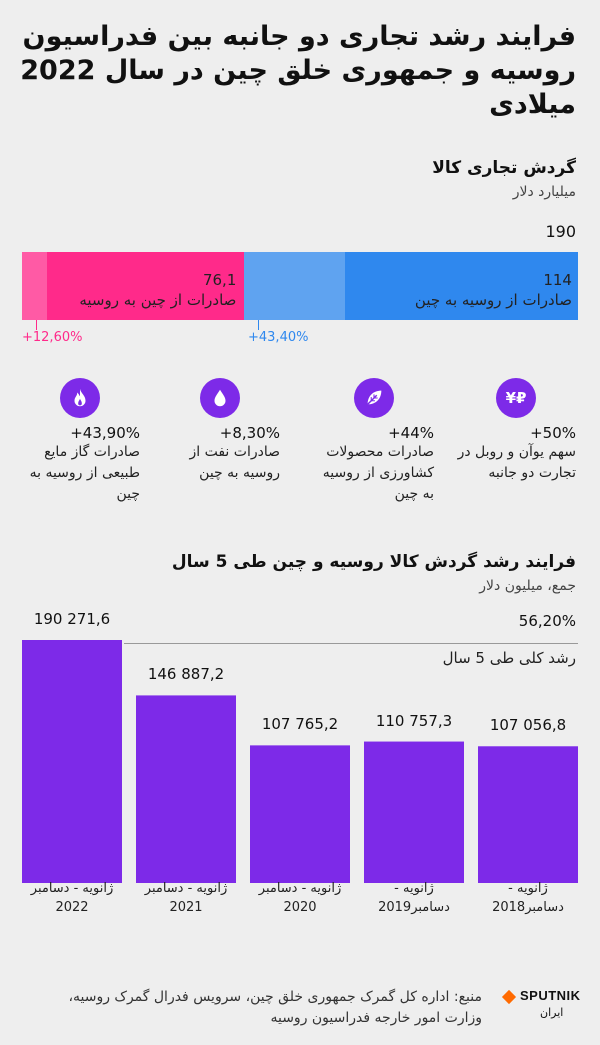 The width and height of the screenshot is (600, 1045). I want to click on sputnik-logo: SPUTNIK ایران, so click(547, 1007).